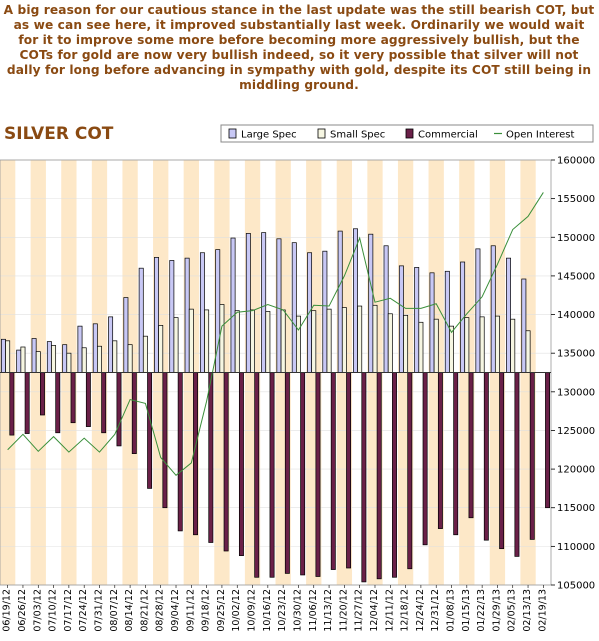 Image resolution: width=599 pixels, height=641 pixels. I want to click on y-tick-label: 105000, so click(576, 586).